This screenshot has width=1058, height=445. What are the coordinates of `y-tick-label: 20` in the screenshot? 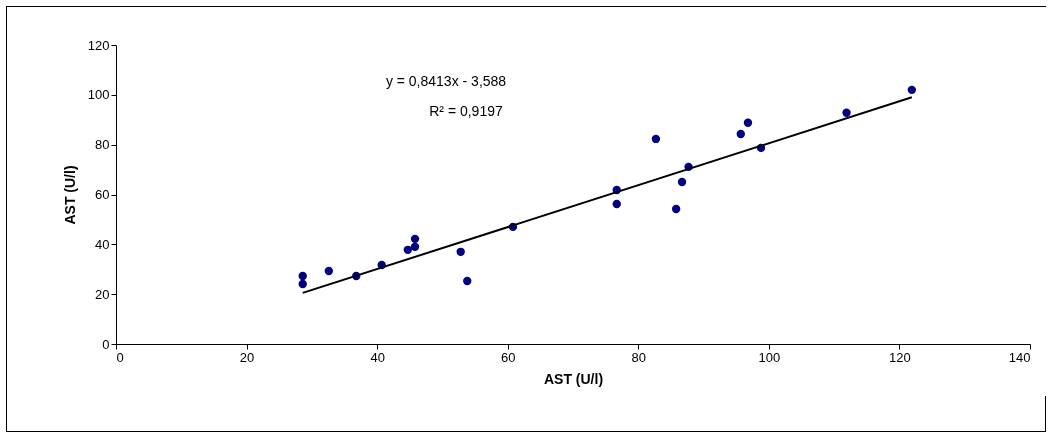 It's located at (102, 294).